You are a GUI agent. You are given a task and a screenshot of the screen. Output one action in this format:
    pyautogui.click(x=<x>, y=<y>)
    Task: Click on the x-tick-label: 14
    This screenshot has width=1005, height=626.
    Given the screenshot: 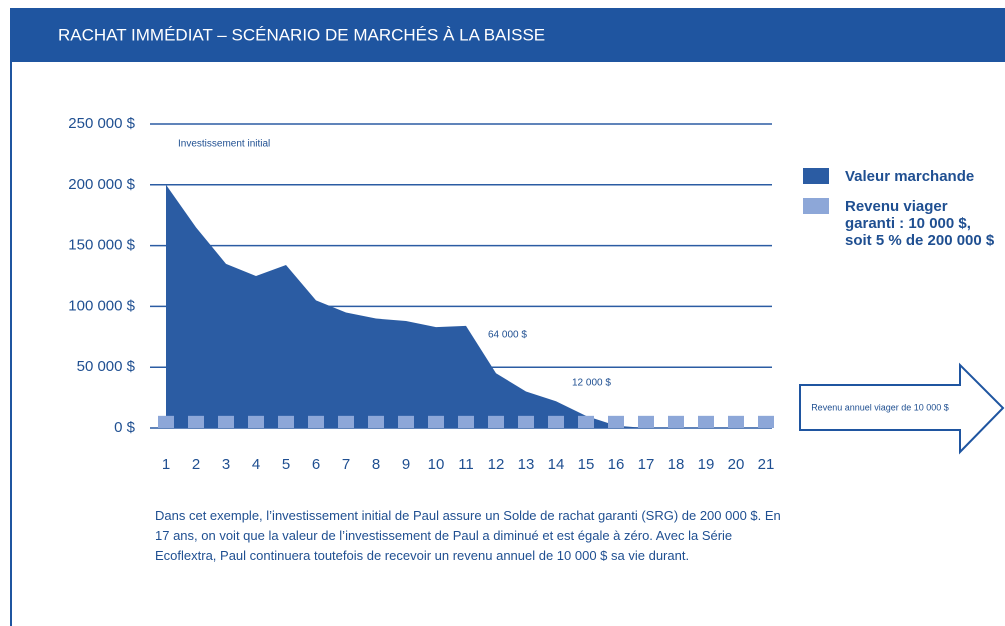 What is the action you would take?
    pyautogui.click(x=556, y=464)
    